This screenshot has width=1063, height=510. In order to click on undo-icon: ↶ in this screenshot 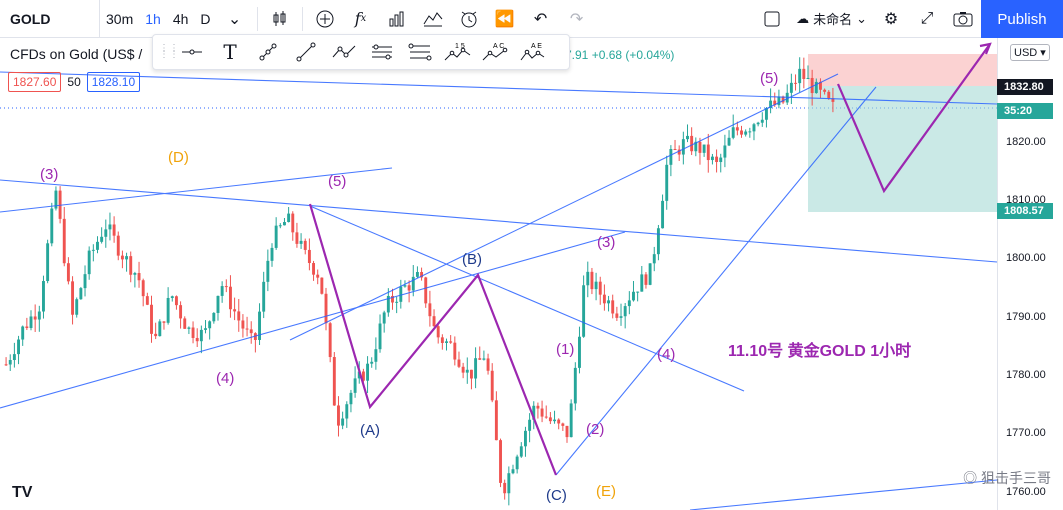, I will do `click(540, 19)`.